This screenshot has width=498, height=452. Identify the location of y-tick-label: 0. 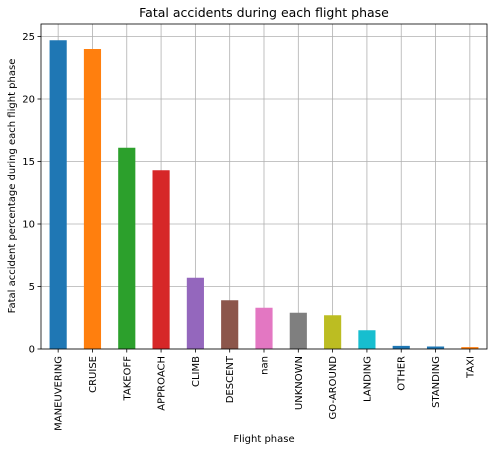
(32, 350).